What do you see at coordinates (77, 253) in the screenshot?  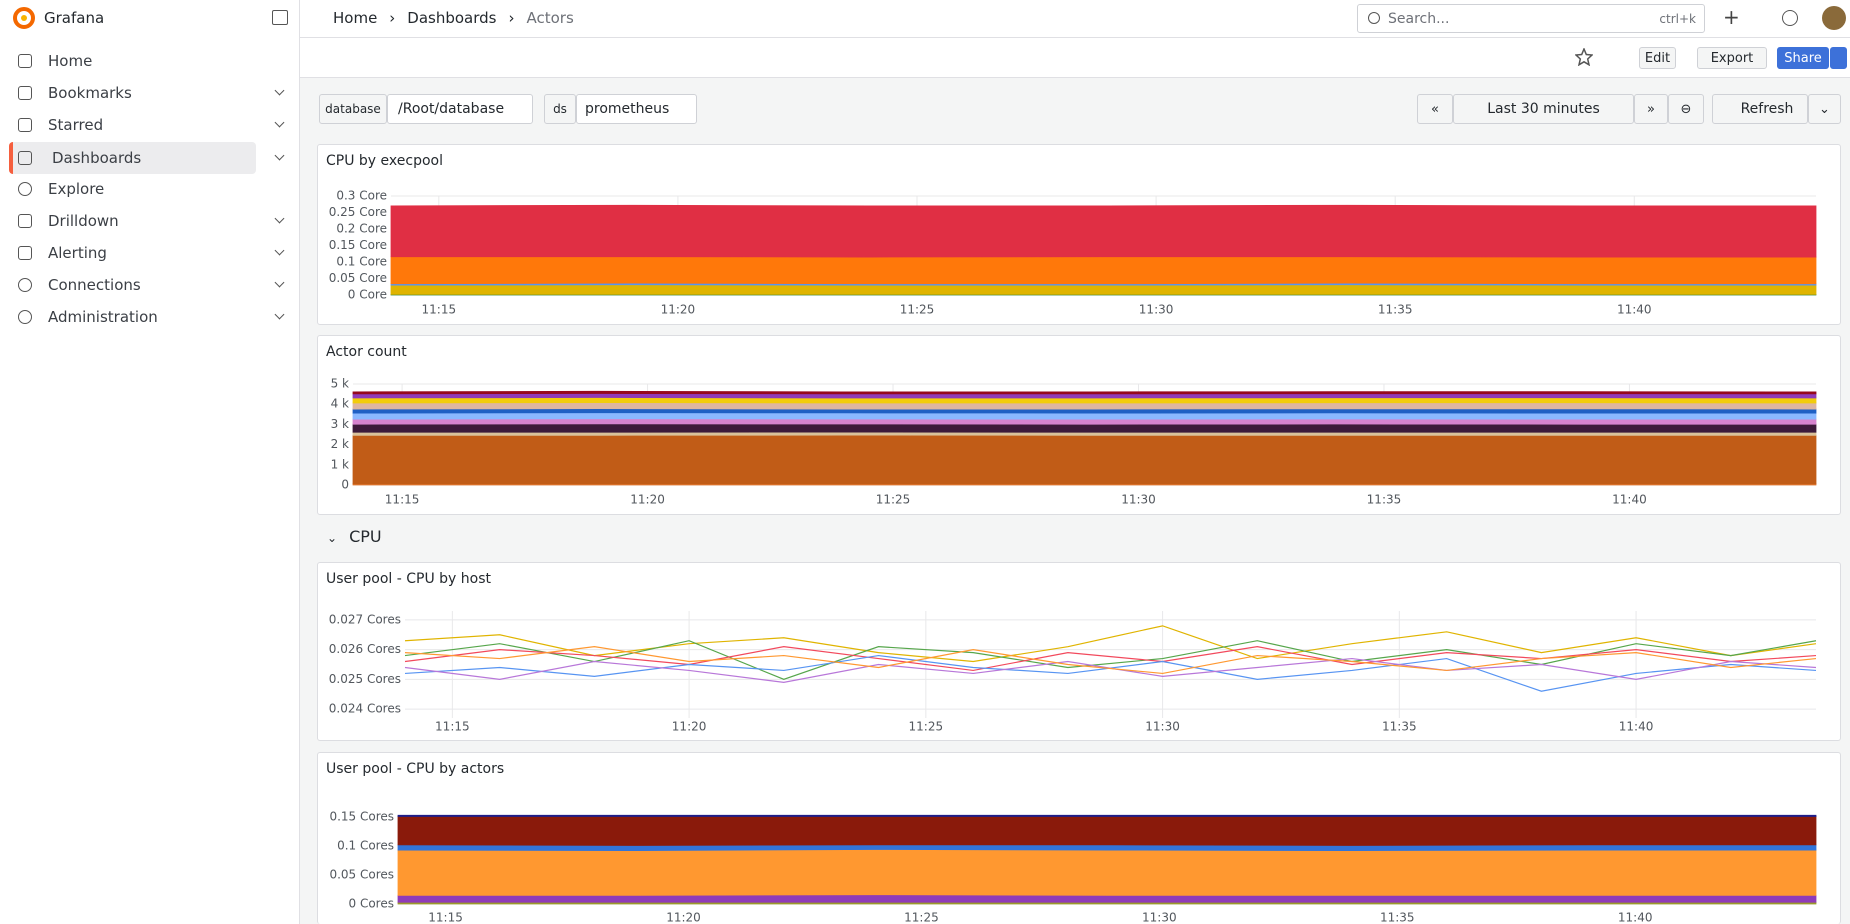 I see `nav-label: Alerting` at bounding box center [77, 253].